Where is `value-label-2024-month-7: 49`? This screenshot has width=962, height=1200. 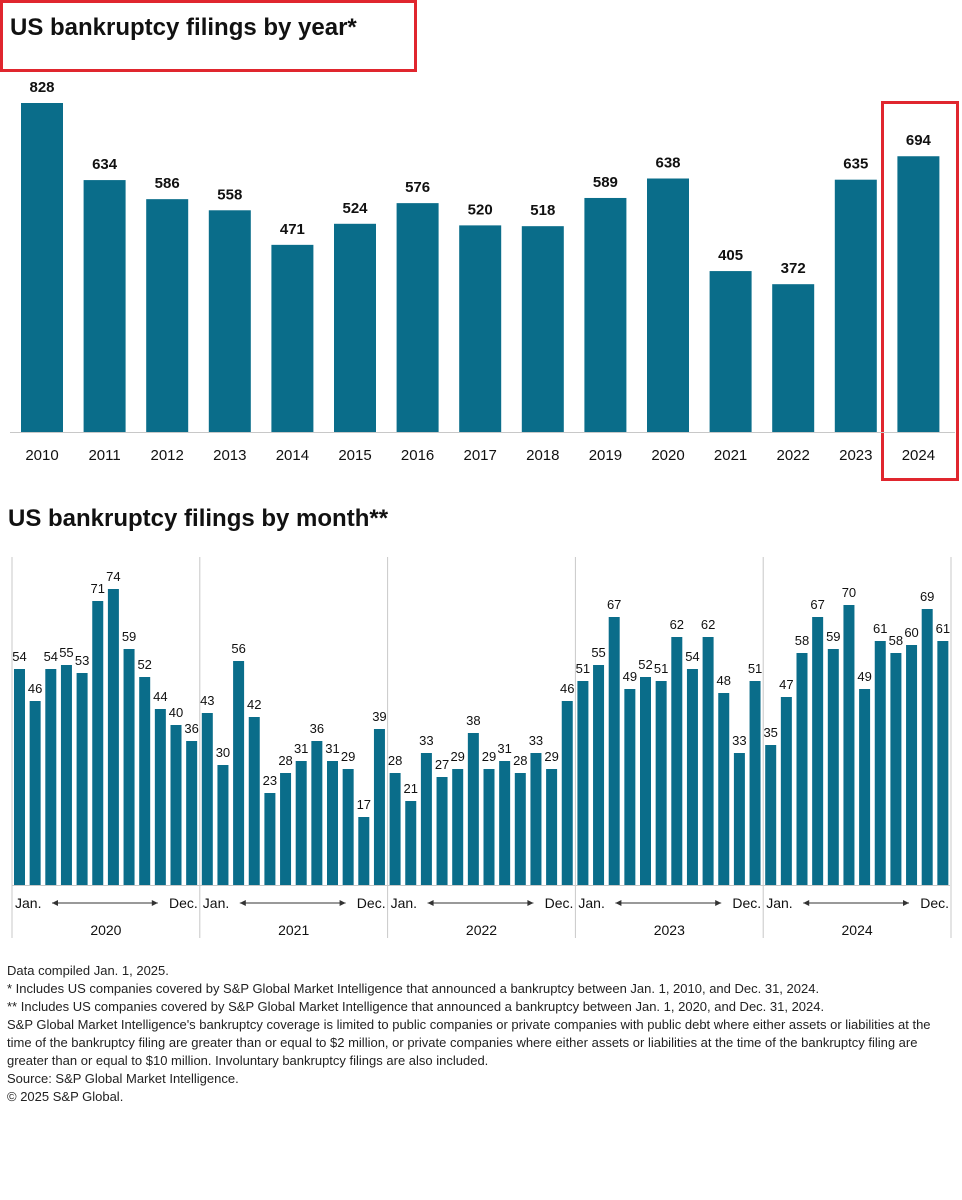 value-label-2024-month-7: 49 is located at coordinates (864, 676).